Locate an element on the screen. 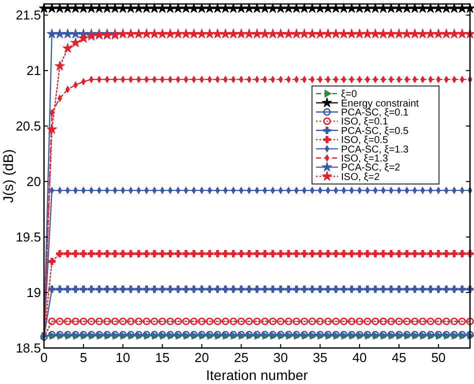  x-axis-title: Iteration number is located at coordinates (257, 375).